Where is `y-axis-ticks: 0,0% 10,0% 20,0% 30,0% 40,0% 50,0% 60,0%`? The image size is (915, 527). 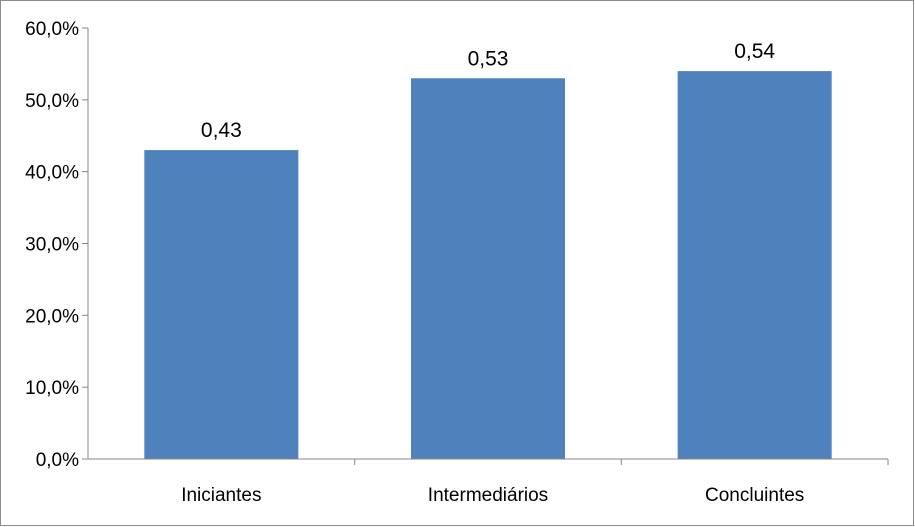
y-axis-ticks: 0,0% 10,0% 20,0% 30,0% 40,0% 50,0% 60,0% is located at coordinates (56, 245).